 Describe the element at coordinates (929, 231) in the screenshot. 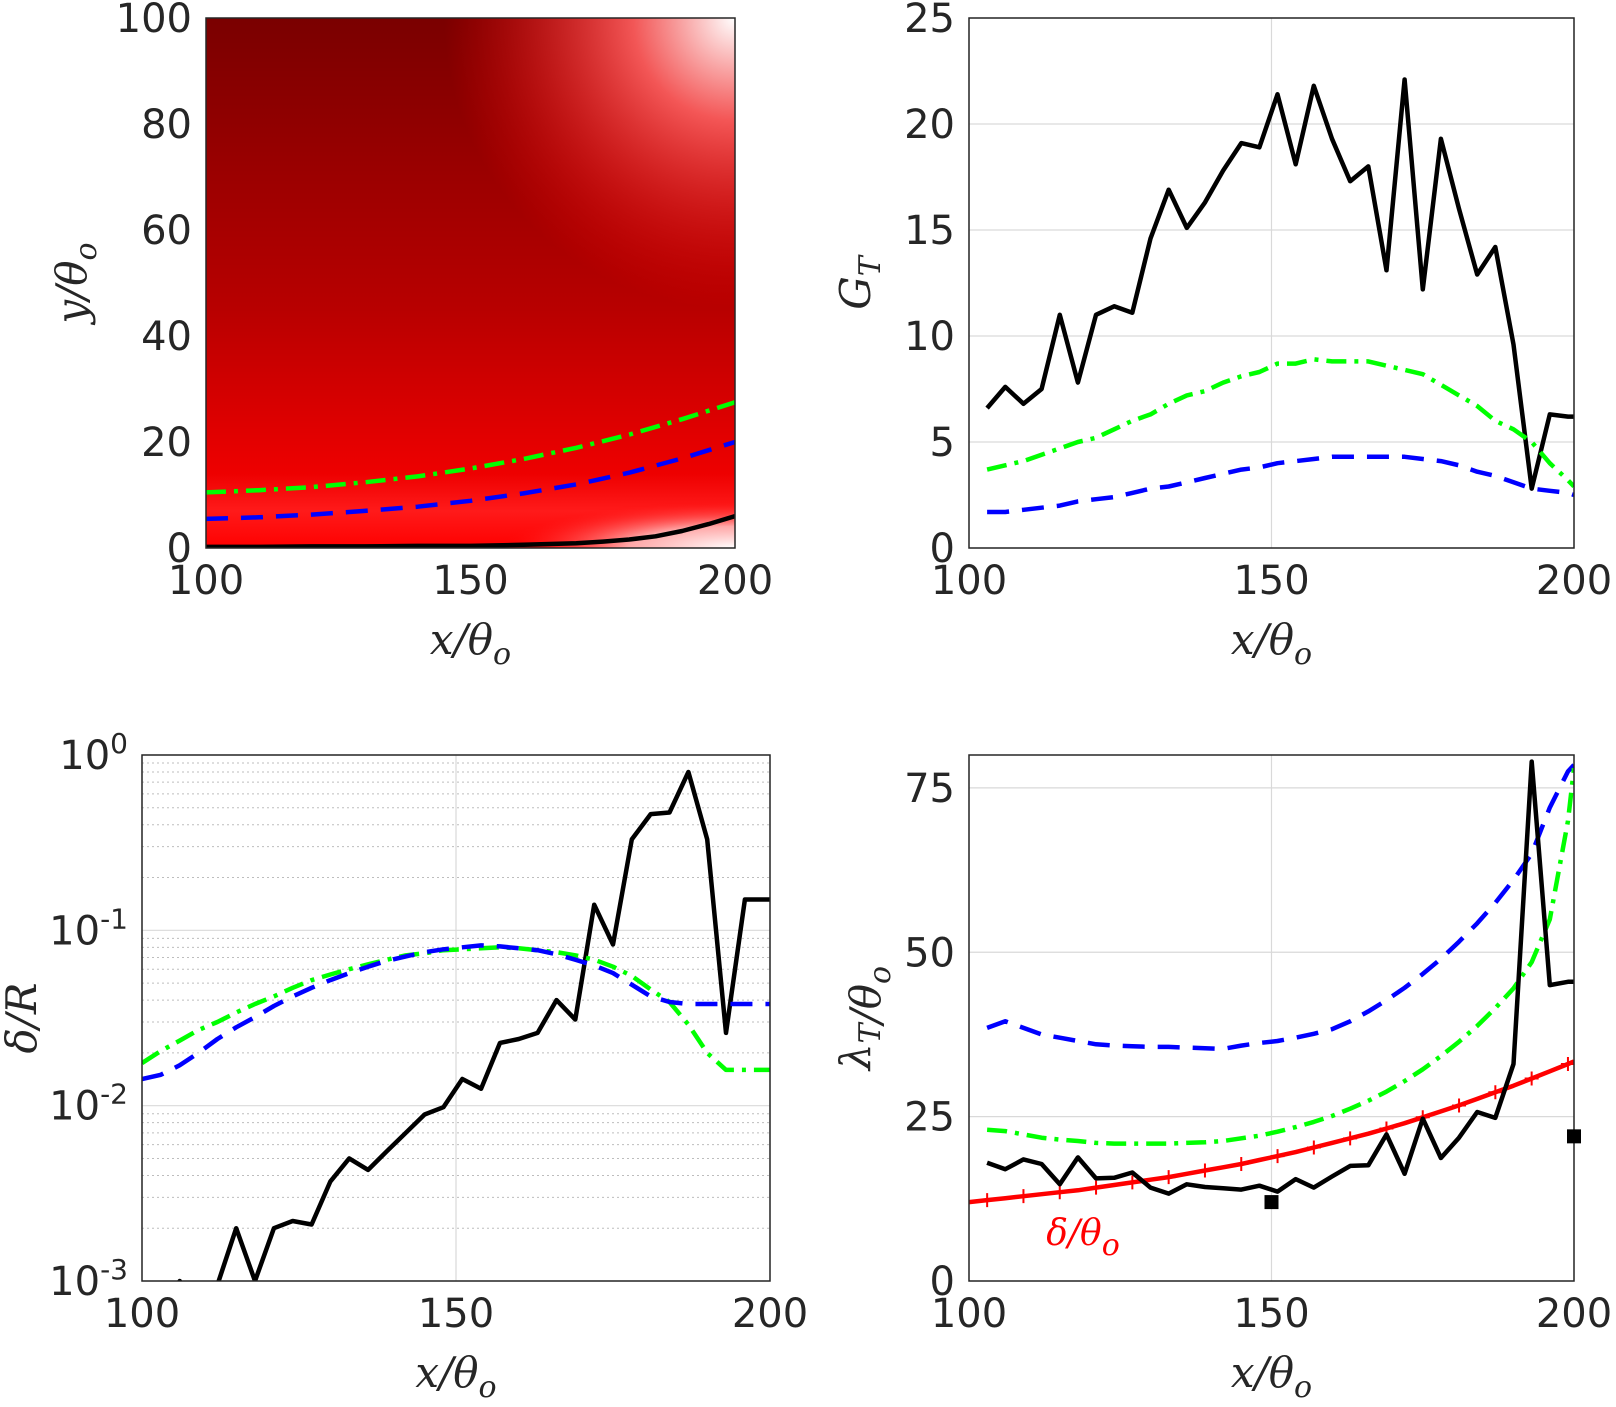

I see `y-tick-label: 15` at that location.